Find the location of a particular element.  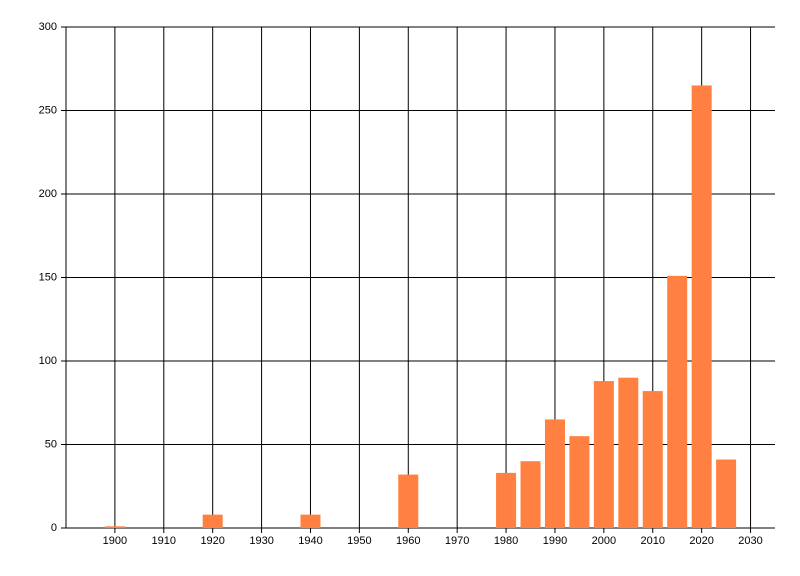

x-tick-label: 2000 is located at coordinates (604, 541).